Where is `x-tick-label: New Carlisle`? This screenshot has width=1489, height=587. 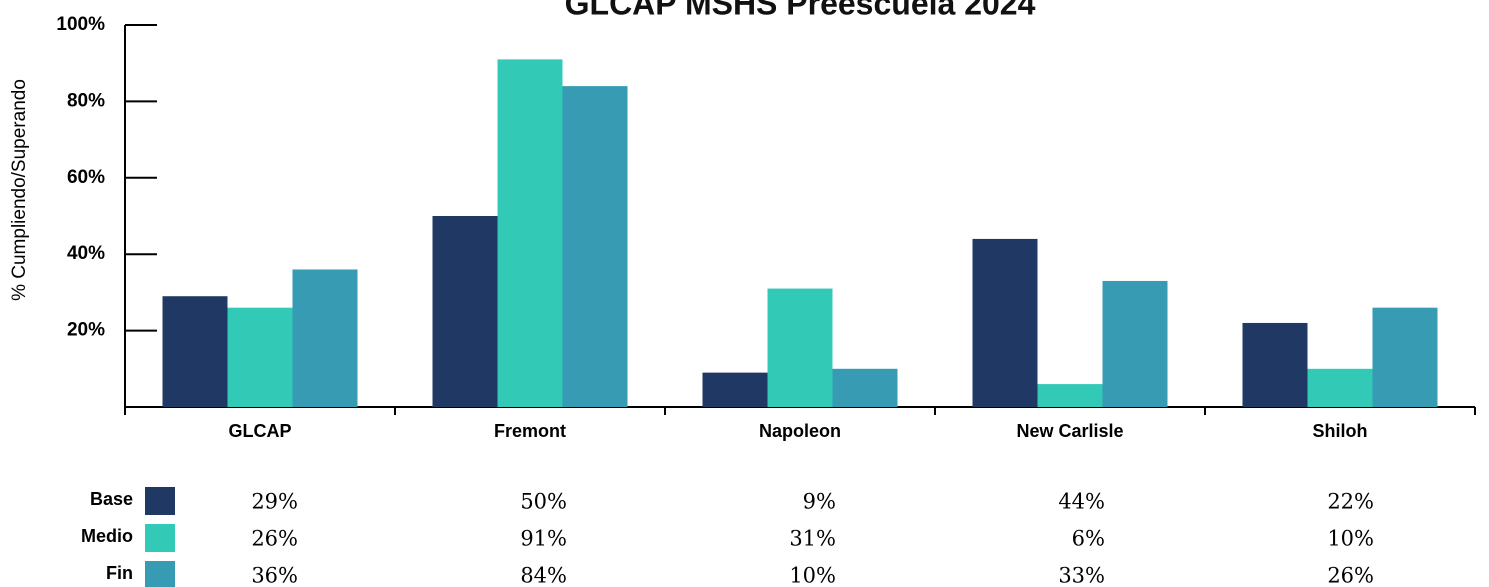
x-tick-label: New Carlisle is located at coordinates (1069, 431).